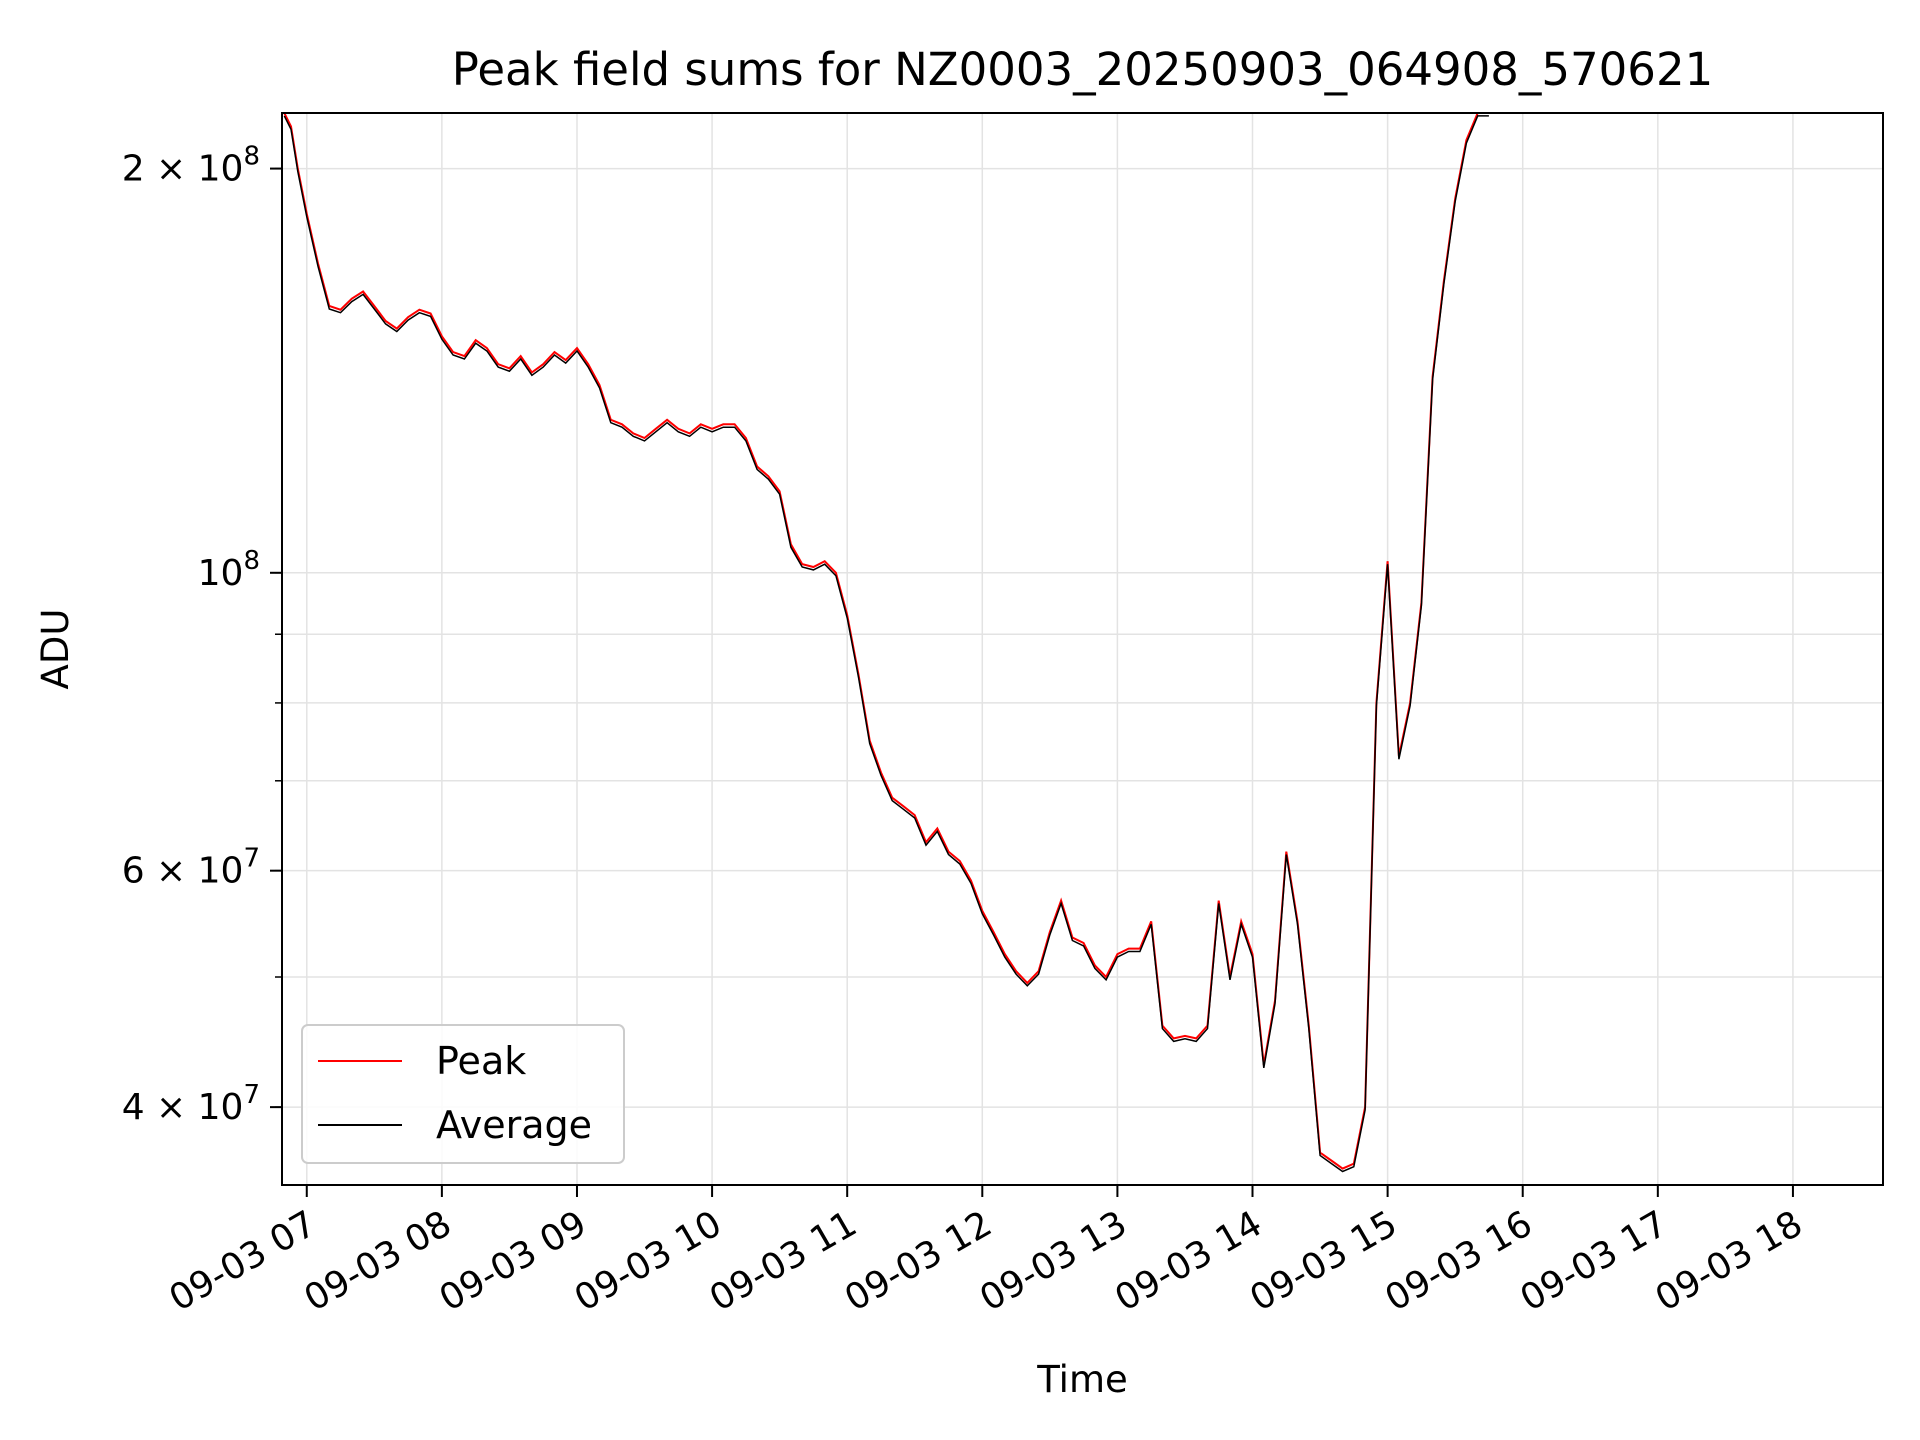 The image size is (1920, 1440). I want to click on x-tick-label: 09-03 09, so click(513, 1261).